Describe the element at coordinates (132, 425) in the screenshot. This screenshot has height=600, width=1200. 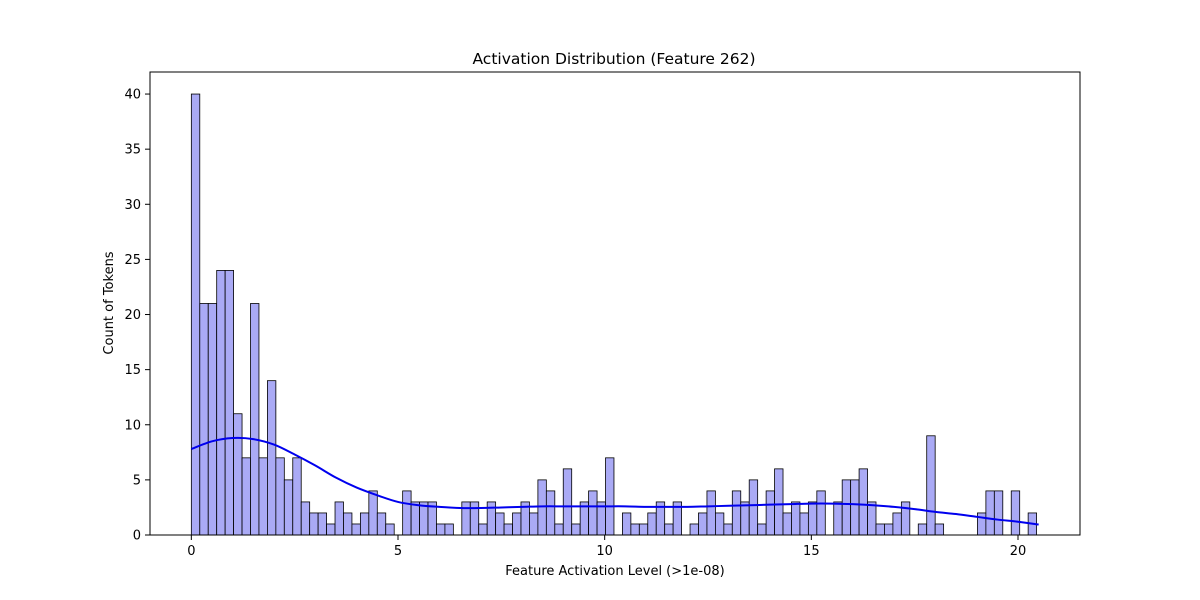
I see `y-tick-label: 10` at that location.